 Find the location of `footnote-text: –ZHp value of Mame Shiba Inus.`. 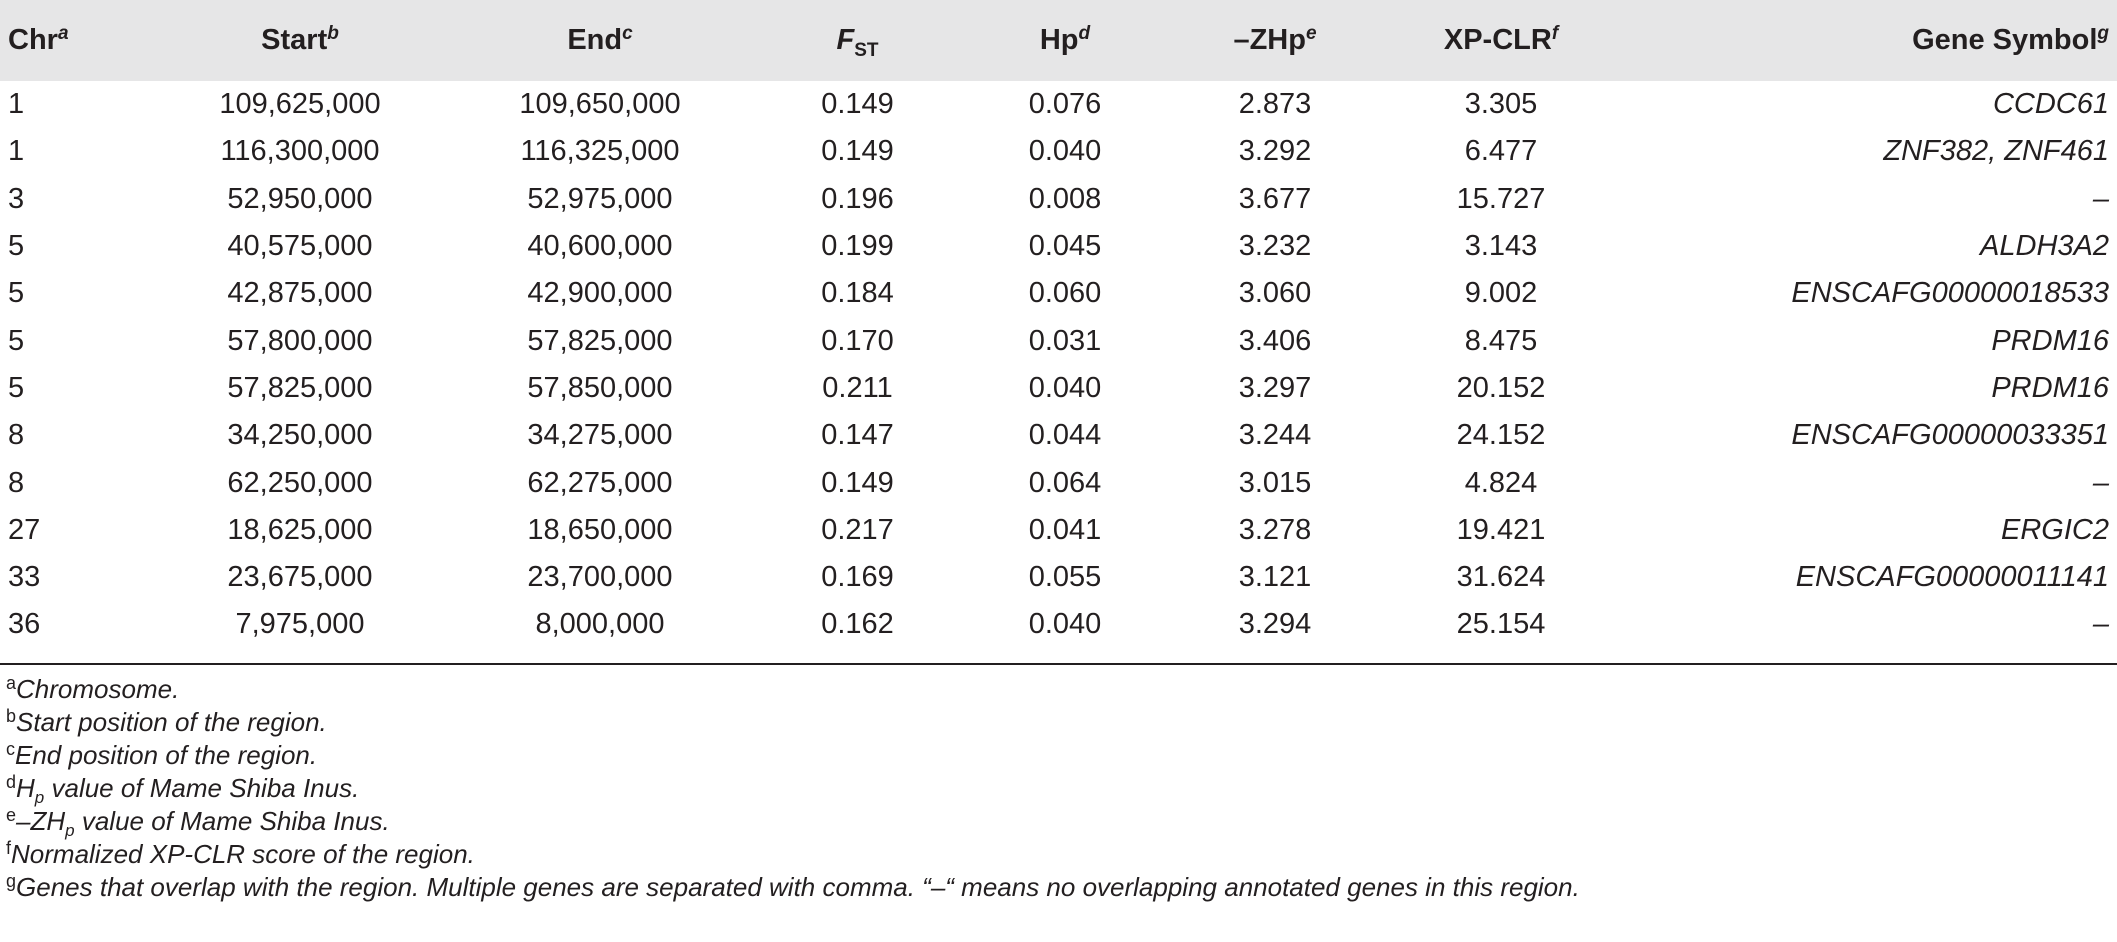

footnote-text: –ZHp value of Mame Shiba Inus. is located at coordinates (203, 822).